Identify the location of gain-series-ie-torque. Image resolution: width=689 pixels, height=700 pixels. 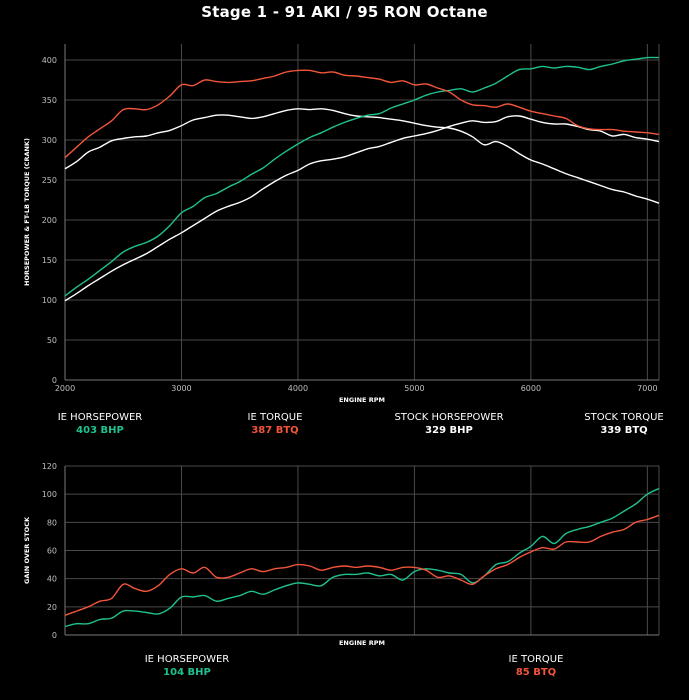
(362, 565).